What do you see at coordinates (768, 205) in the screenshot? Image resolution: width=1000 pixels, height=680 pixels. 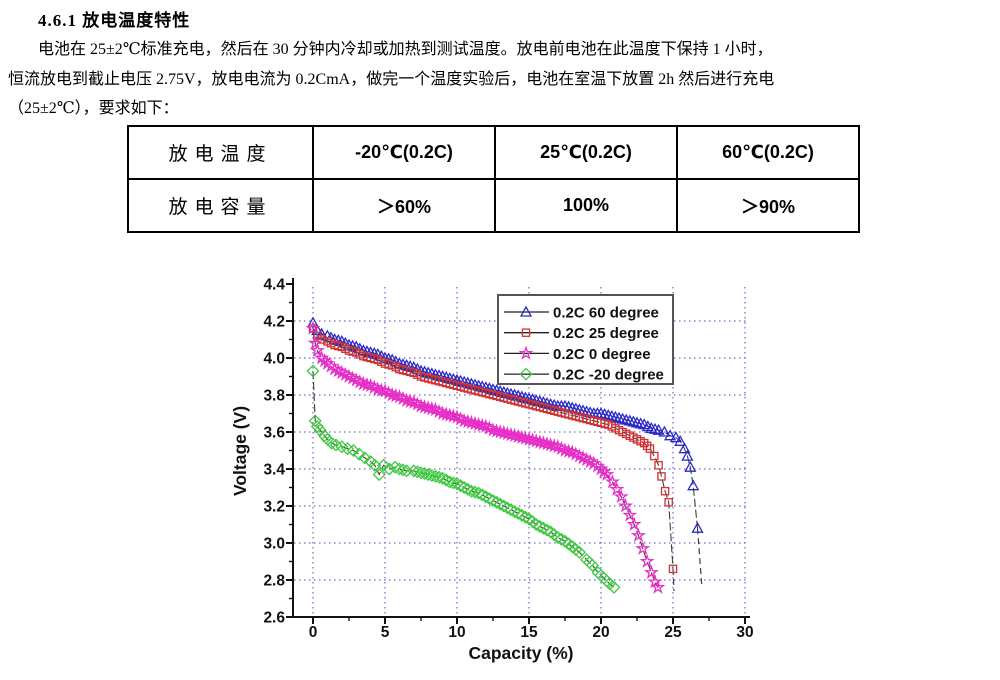 I see `table-cell: ＞90%` at bounding box center [768, 205].